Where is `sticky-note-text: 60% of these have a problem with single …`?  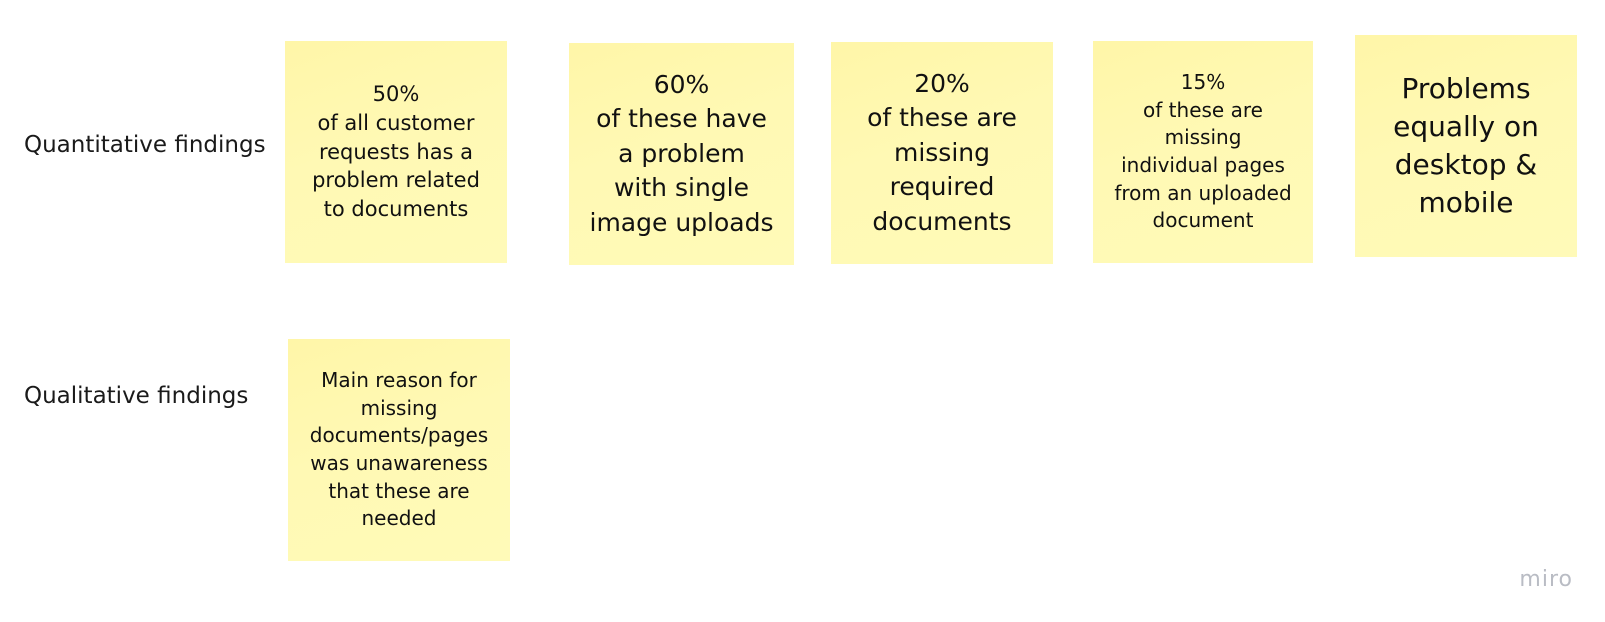
sticky-note-text: 60% of these have a problem with single … is located at coordinates (681, 153).